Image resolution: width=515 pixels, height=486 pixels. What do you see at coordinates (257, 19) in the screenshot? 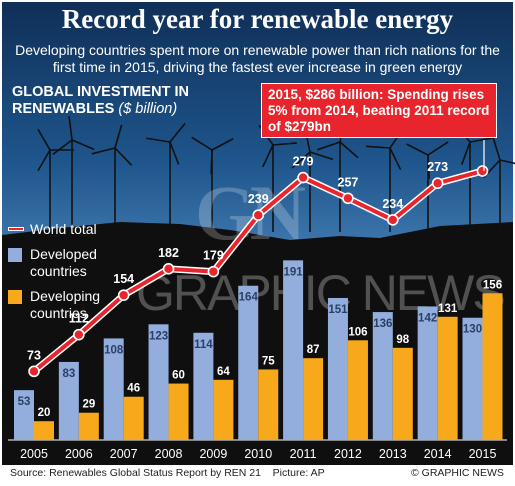
I see `page-title: Record year for renewable energy` at bounding box center [257, 19].